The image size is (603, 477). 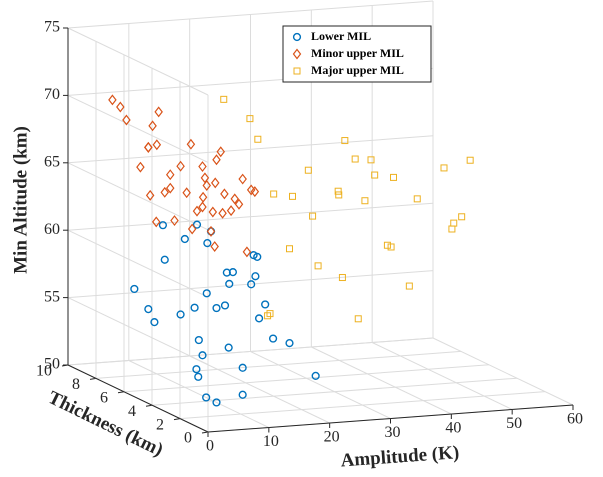 I want to click on y-tick-label: 6, so click(x=104, y=397).